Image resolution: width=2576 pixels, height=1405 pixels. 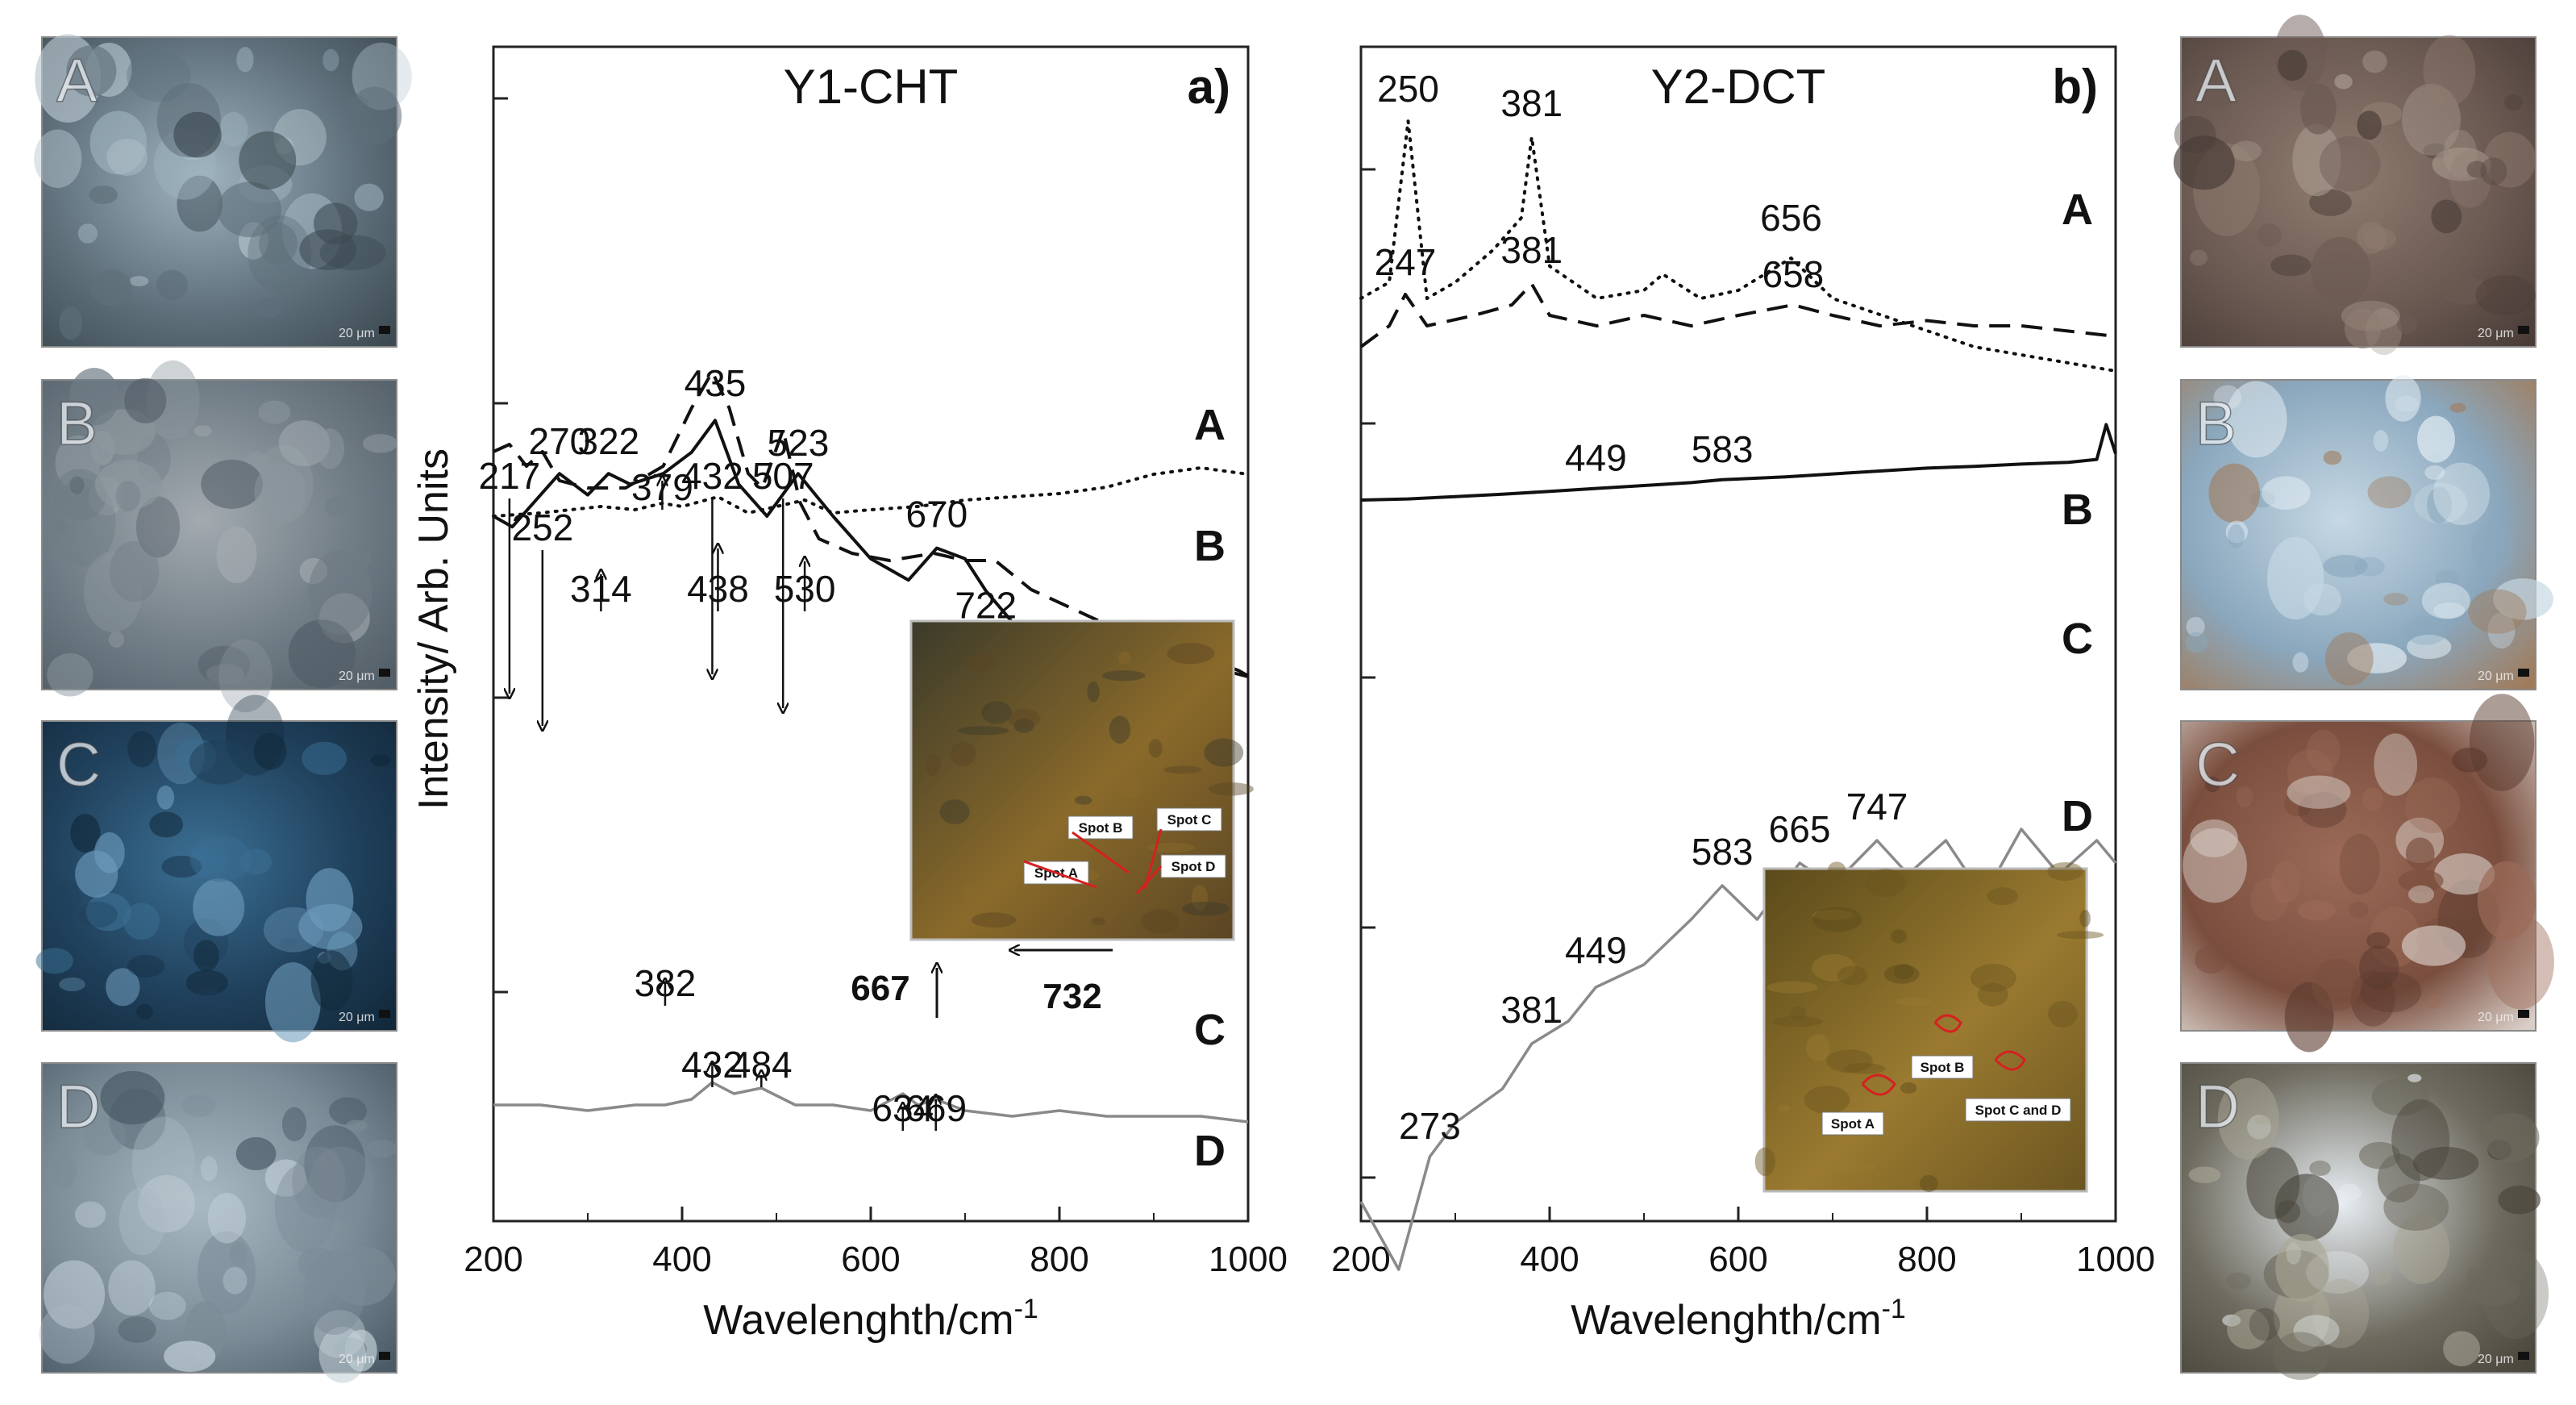 I want to click on y-axis-label: Intensity/ Arb. Units, so click(x=433, y=629).